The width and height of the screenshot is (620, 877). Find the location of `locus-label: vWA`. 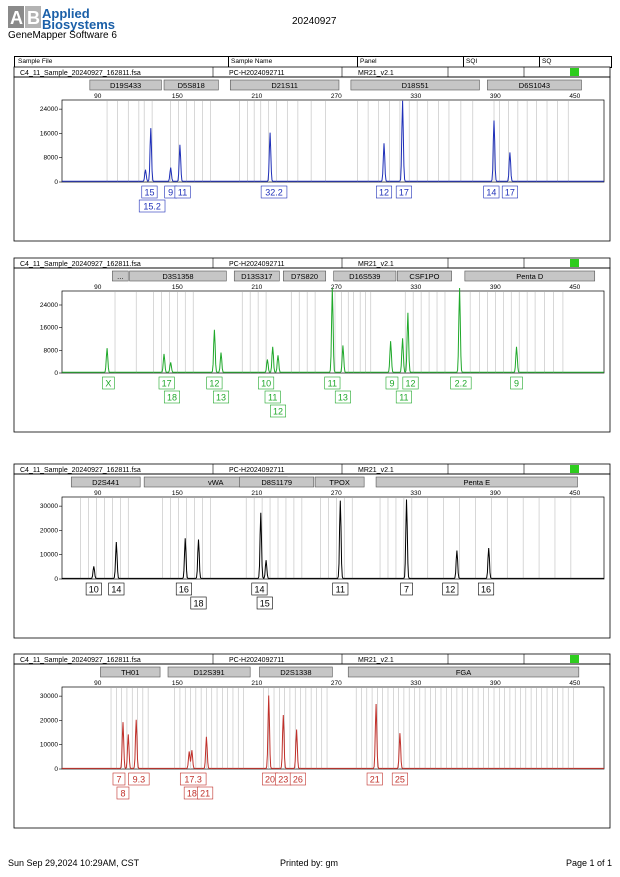

locus-label: vWA is located at coordinates (216, 482).